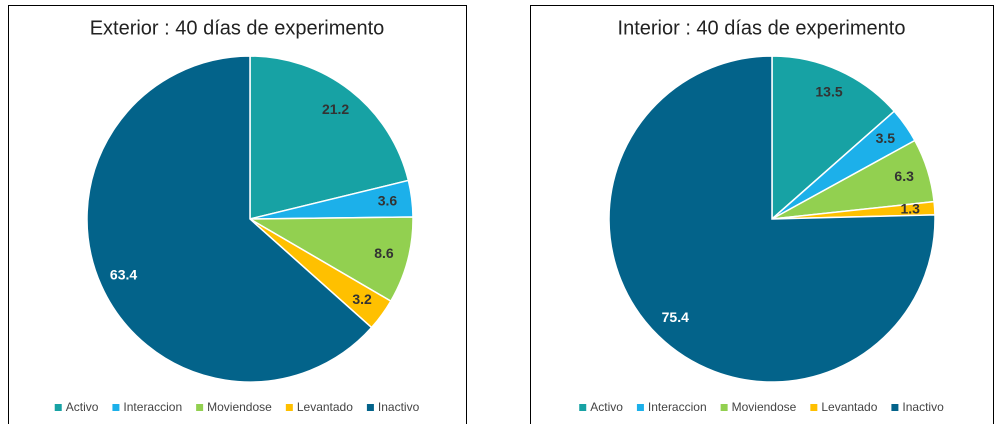 The image size is (1003, 424). What do you see at coordinates (911, 209) in the screenshot?
I see `value-label: 1.3` at bounding box center [911, 209].